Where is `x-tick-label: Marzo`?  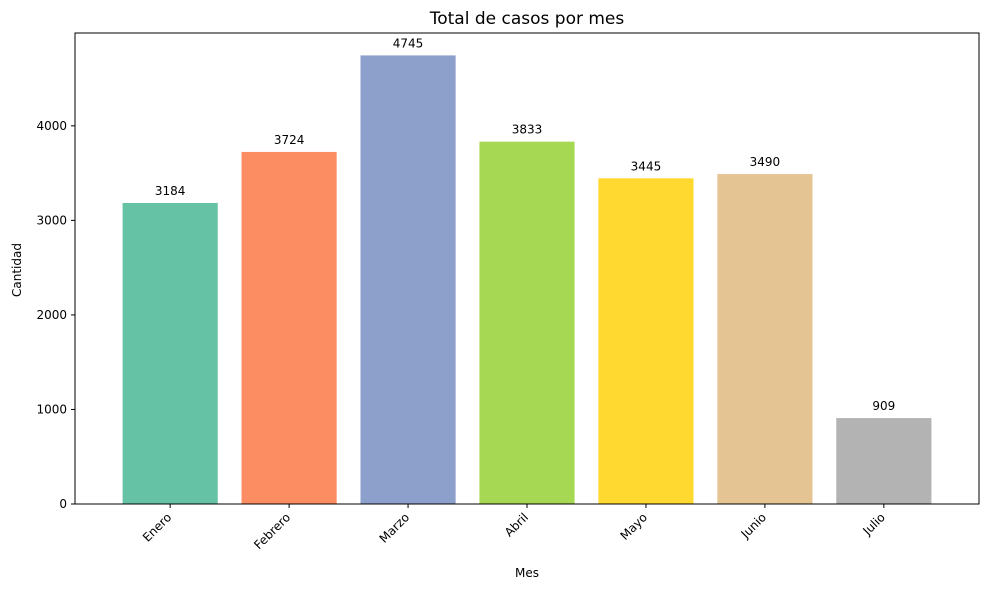 x-tick-label: Marzo is located at coordinates (395, 528).